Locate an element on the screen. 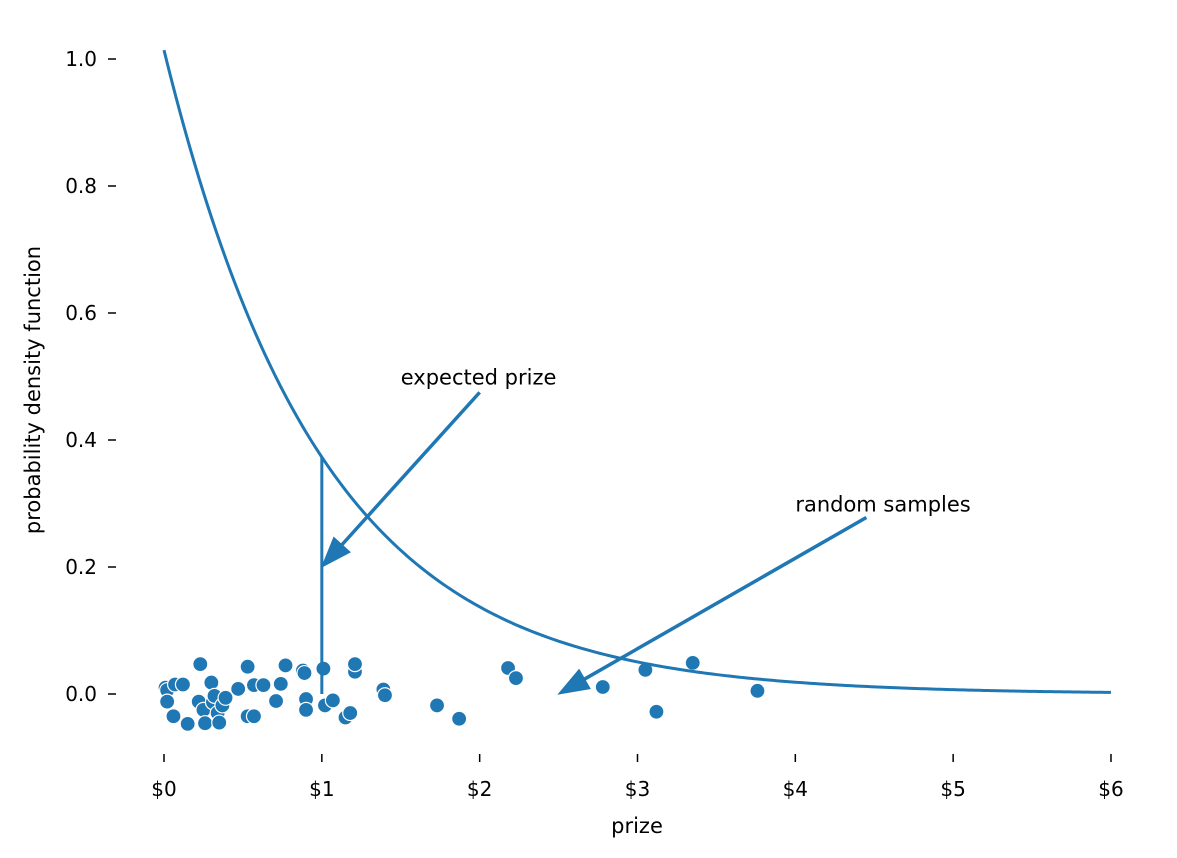  annotation-text: expected prize is located at coordinates (479, 378).